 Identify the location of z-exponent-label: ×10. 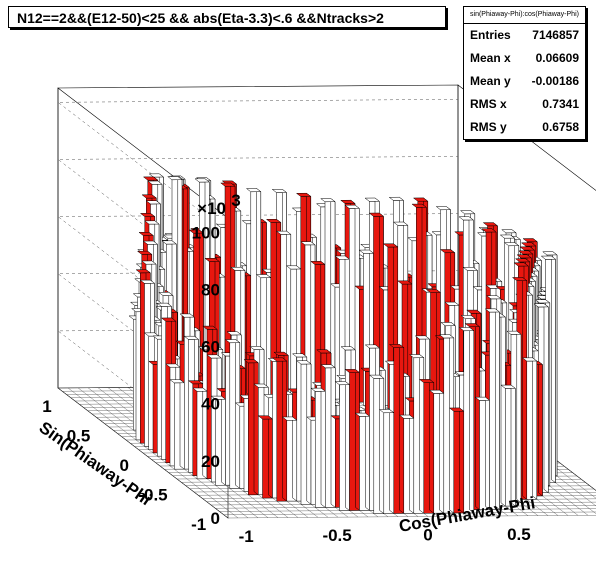
(211, 208).